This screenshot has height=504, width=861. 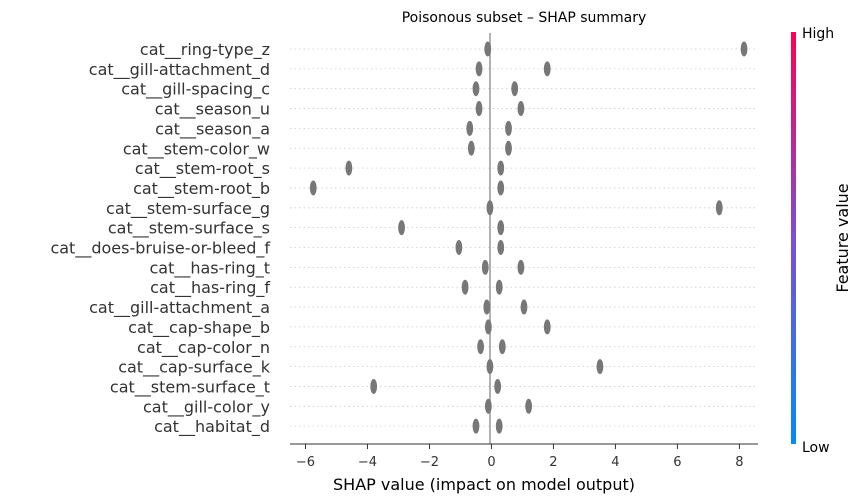 I want to click on x-tick-label: −6, so click(x=305, y=462).